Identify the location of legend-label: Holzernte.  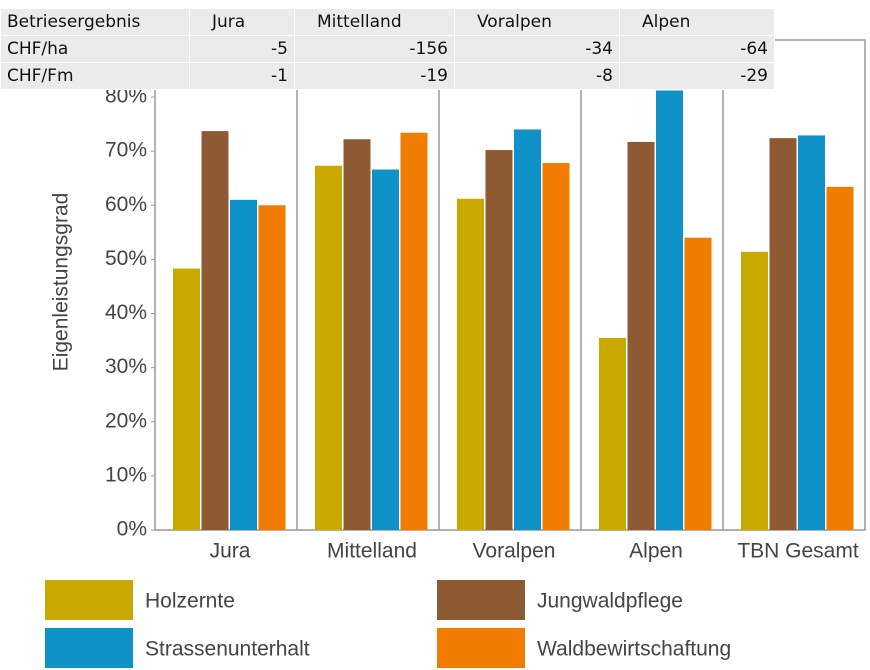
(190, 601).